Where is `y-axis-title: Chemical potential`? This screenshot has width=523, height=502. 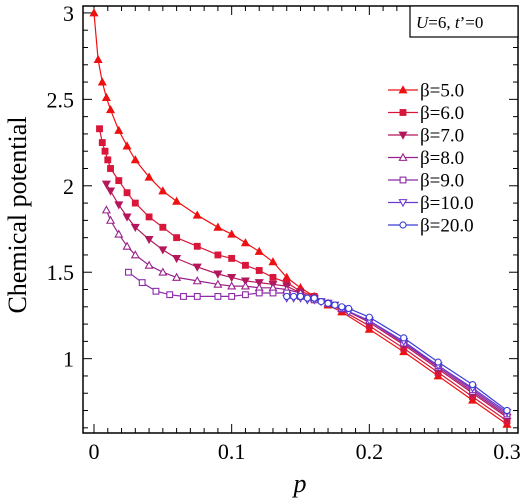
y-axis-title: Chemical potential is located at coordinates (17, 214).